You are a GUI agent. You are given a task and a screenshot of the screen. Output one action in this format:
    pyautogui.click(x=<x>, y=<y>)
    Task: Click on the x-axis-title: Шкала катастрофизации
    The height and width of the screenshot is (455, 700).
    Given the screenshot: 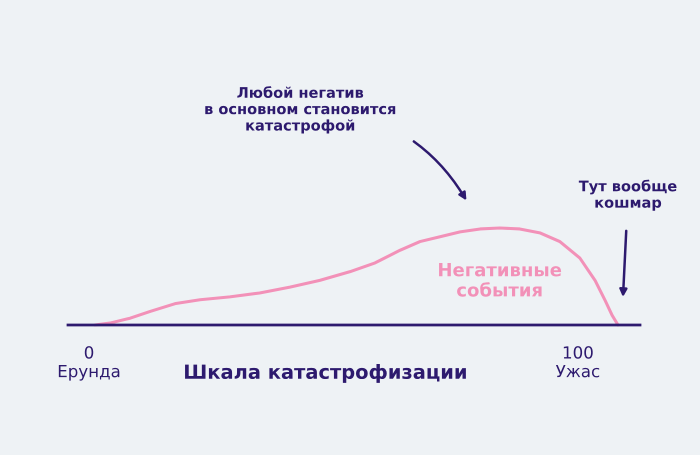 What is the action you would take?
    pyautogui.click(x=325, y=373)
    